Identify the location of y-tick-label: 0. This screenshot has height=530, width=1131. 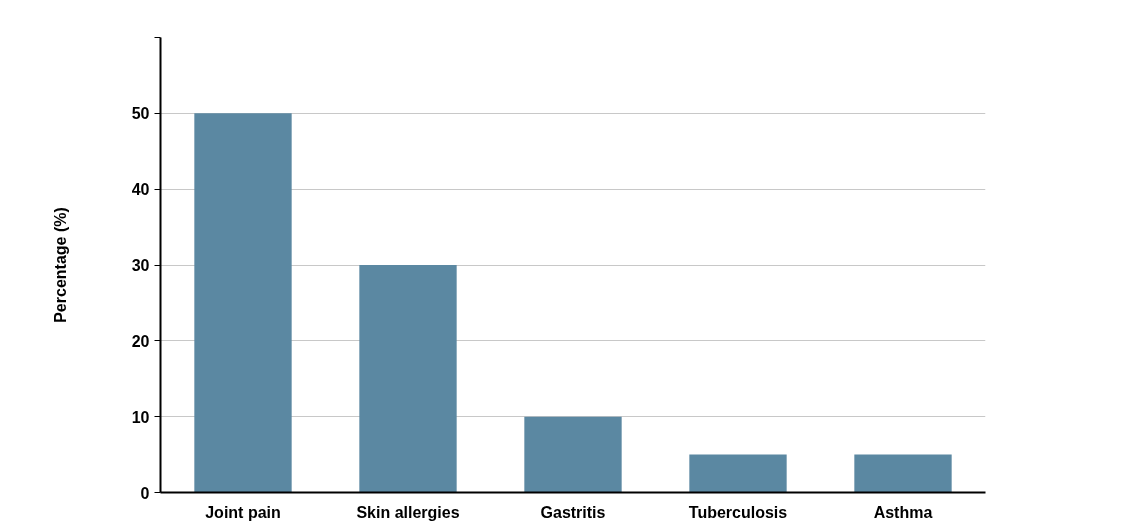
(145, 493).